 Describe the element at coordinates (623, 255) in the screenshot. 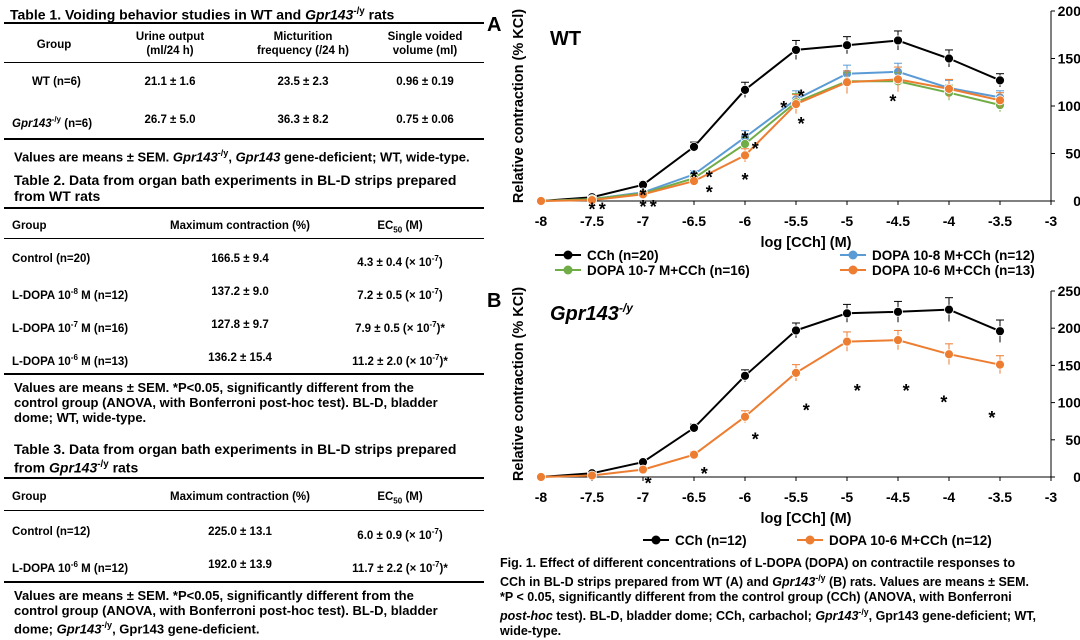

I see `legend-label: CCh (n=20)` at that location.